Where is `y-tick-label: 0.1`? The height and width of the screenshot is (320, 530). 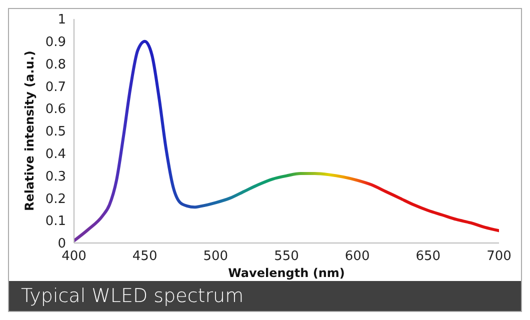 y-tick-label: 0.1 is located at coordinates (55, 222).